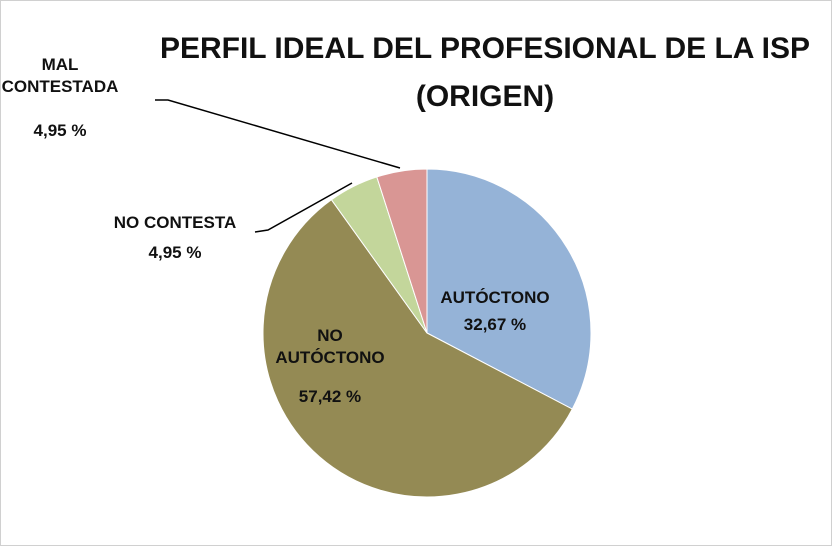  What do you see at coordinates (330, 396) in the screenshot?
I see `slice-value-label: 57,42 %` at bounding box center [330, 396].